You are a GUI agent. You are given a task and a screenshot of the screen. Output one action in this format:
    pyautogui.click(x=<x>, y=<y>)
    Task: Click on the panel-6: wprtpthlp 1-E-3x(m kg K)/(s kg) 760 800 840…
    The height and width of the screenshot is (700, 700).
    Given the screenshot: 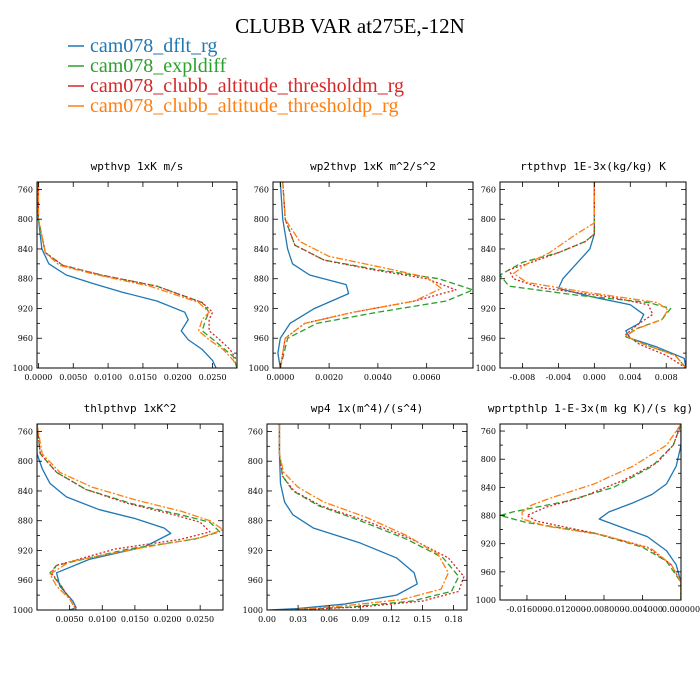 What is the action you would take?
    pyautogui.click(x=588, y=508)
    